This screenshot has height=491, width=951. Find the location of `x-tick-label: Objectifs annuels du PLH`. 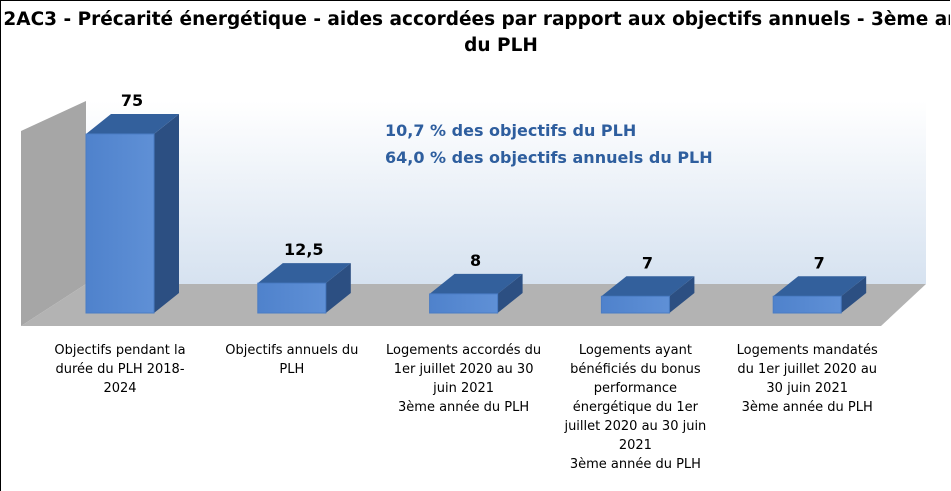

x-tick-label: Objectifs annuels du PLH is located at coordinates (292, 360).